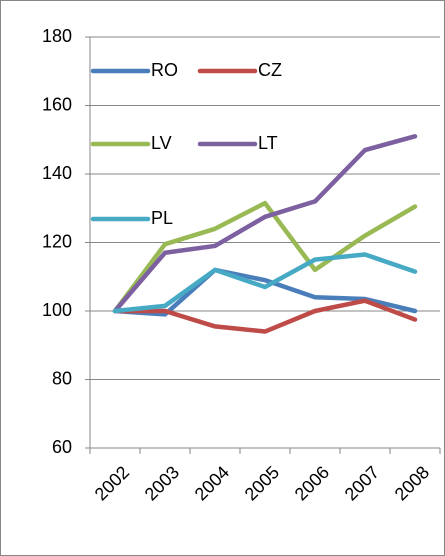  What do you see at coordinates (164, 70) in the screenshot?
I see `legend-label: RO` at bounding box center [164, 70].